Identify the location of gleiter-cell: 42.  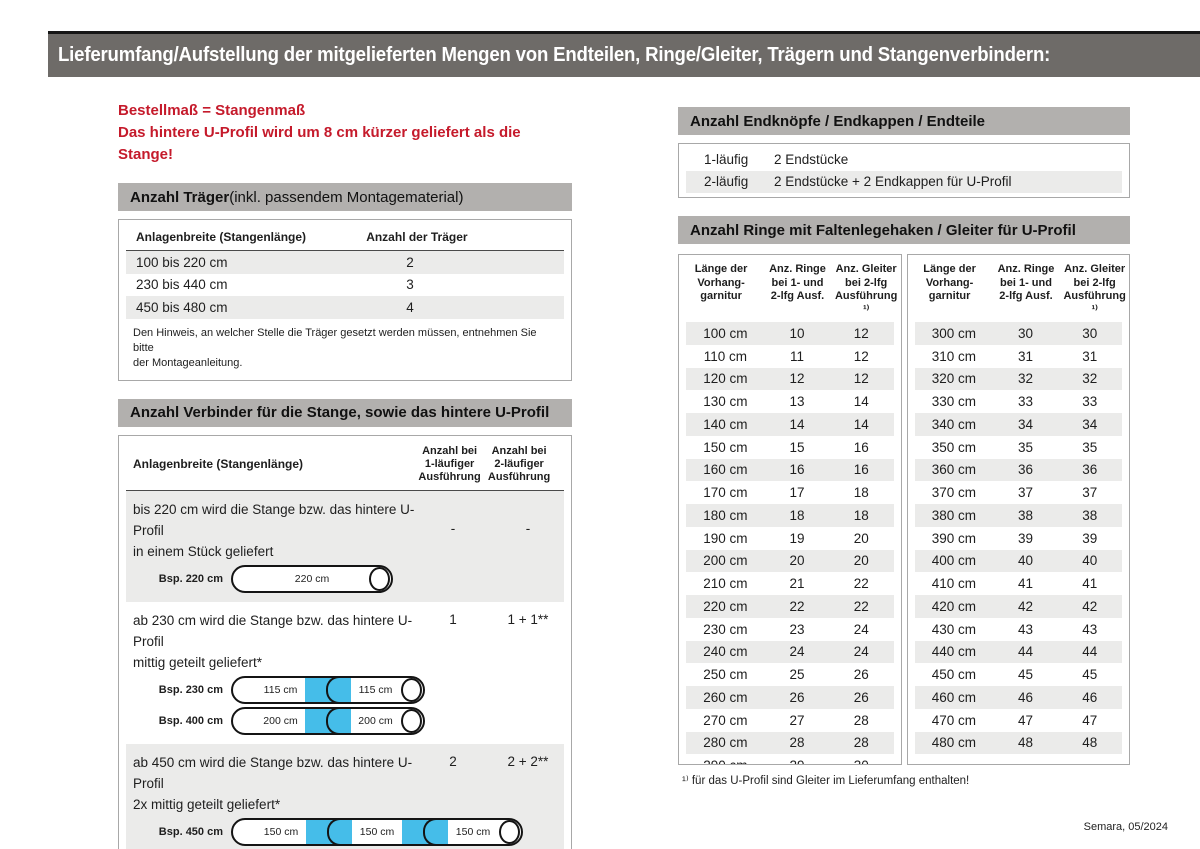
(1090, 606).